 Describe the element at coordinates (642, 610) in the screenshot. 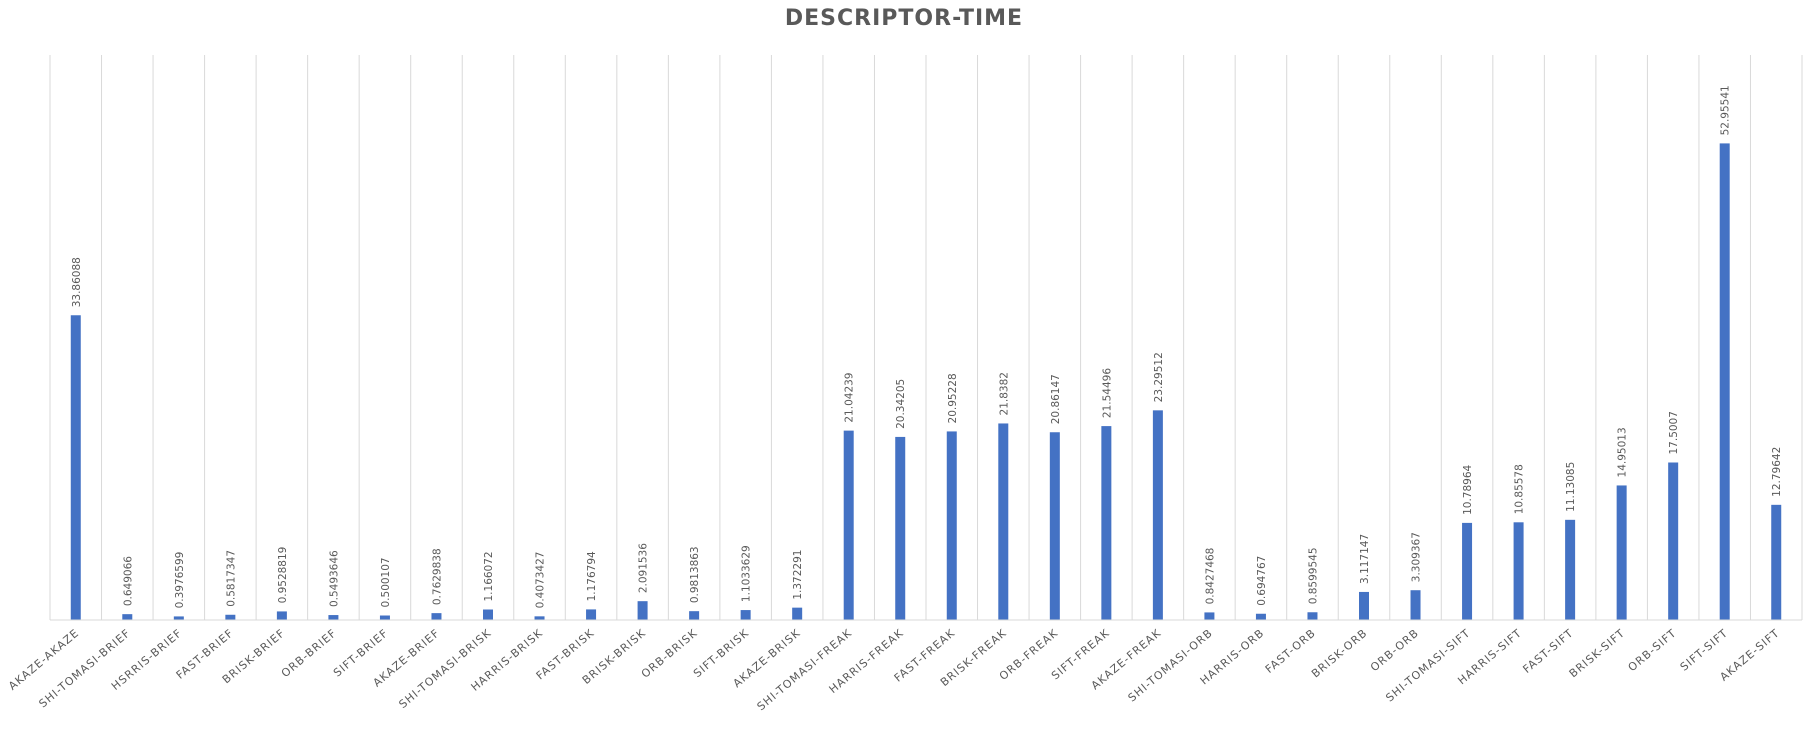

I see `bar-brisk-brisk` at that location.